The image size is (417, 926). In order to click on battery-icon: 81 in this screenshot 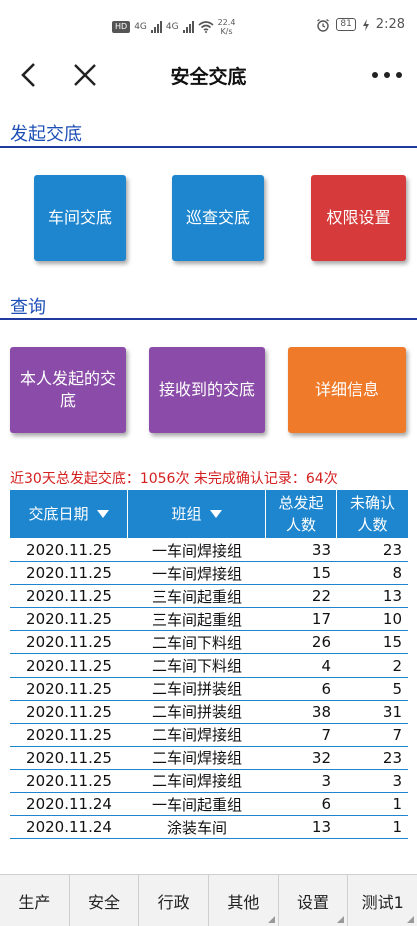, I will do `click(346, 24)`.